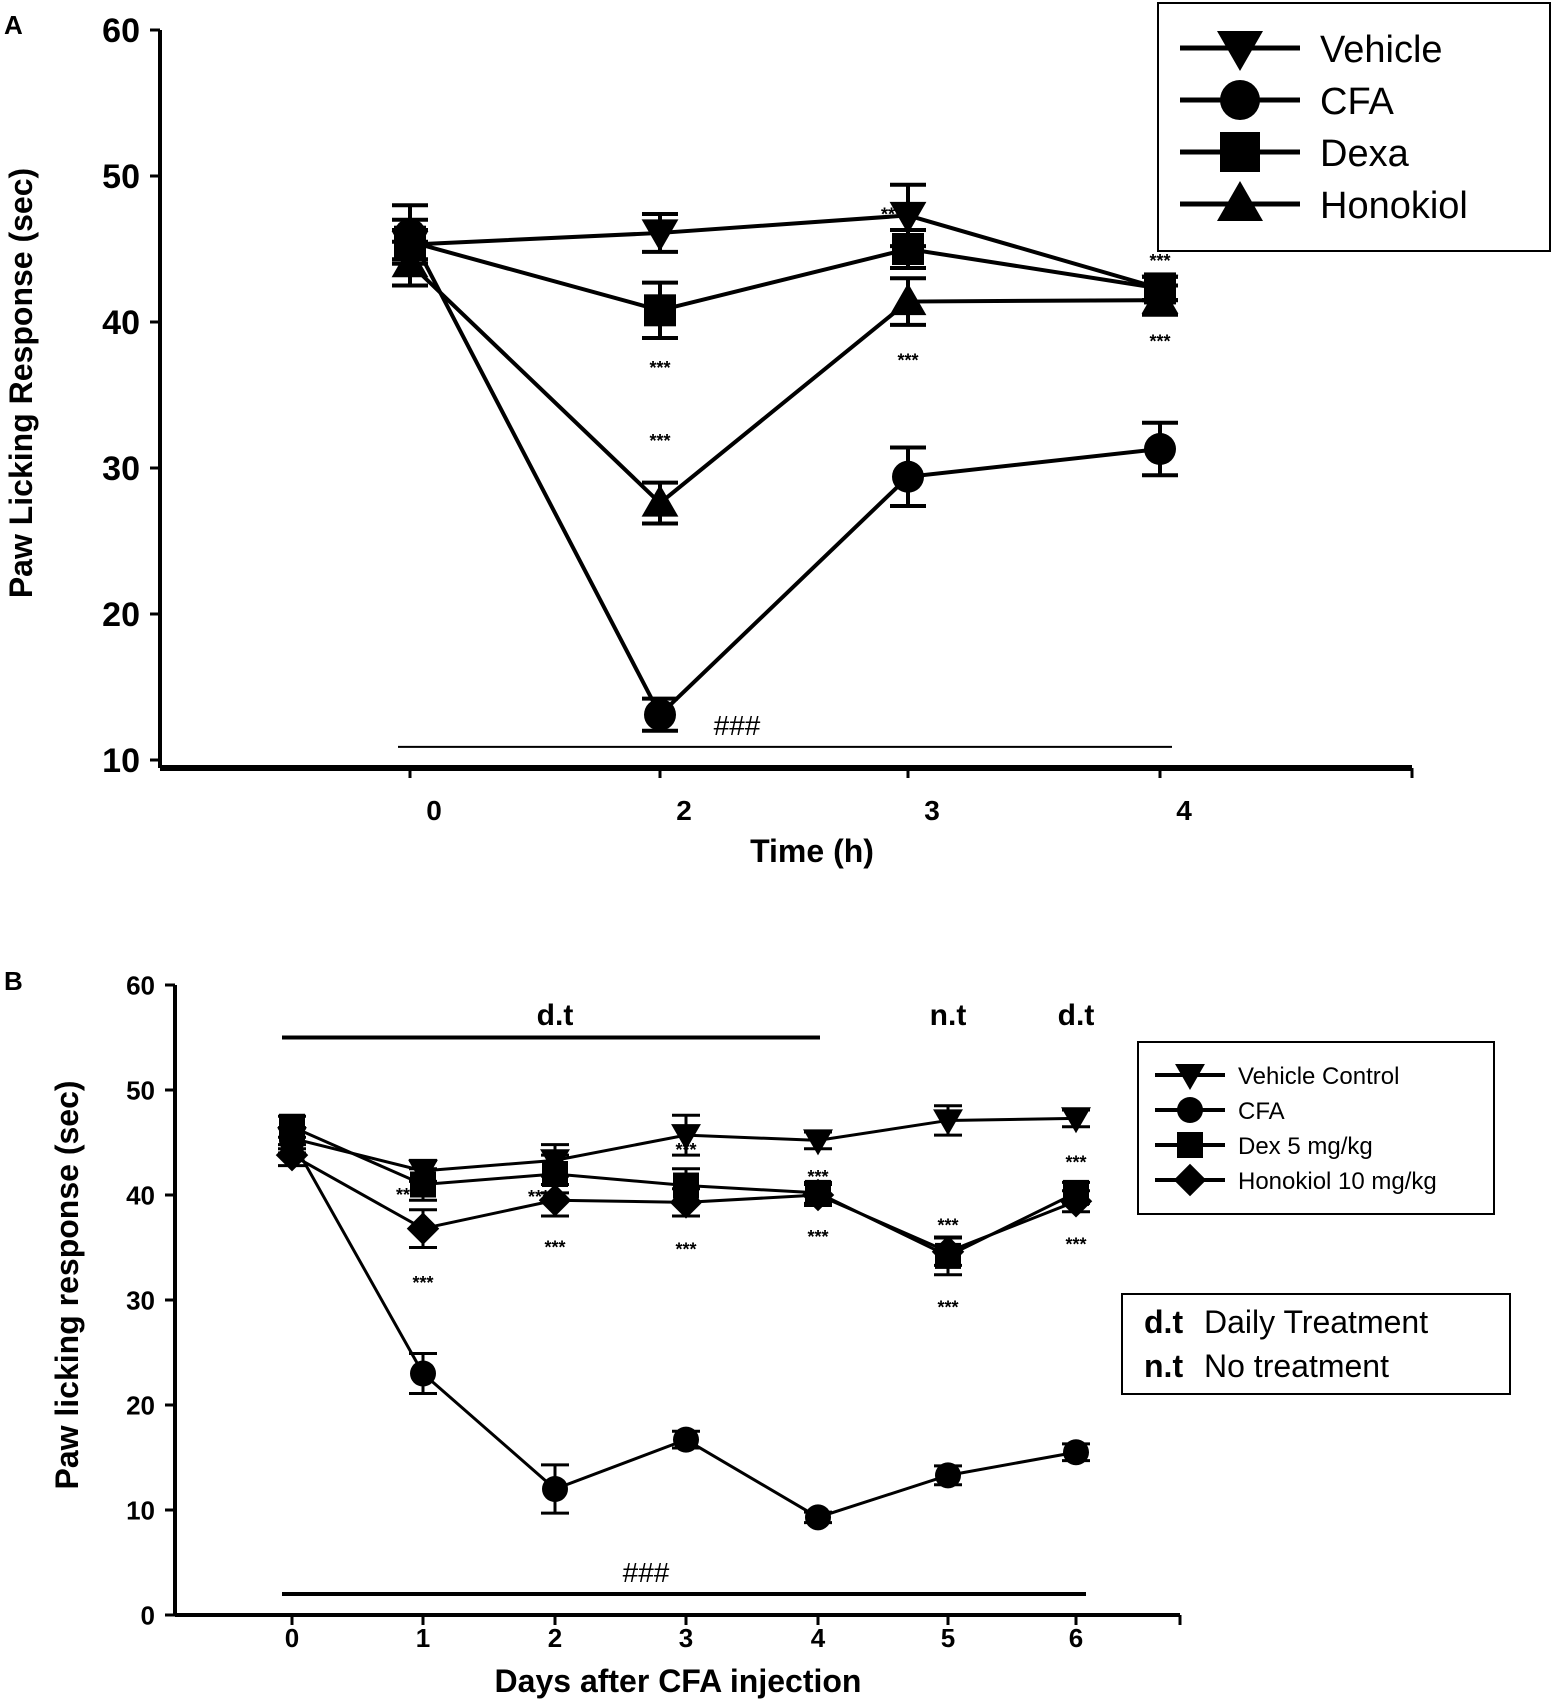 This screenshot has height=1700, width=1553. Describe the element at coordinates (1357, 102) in the screenshot. I see `legend-label: CFA` at that location.